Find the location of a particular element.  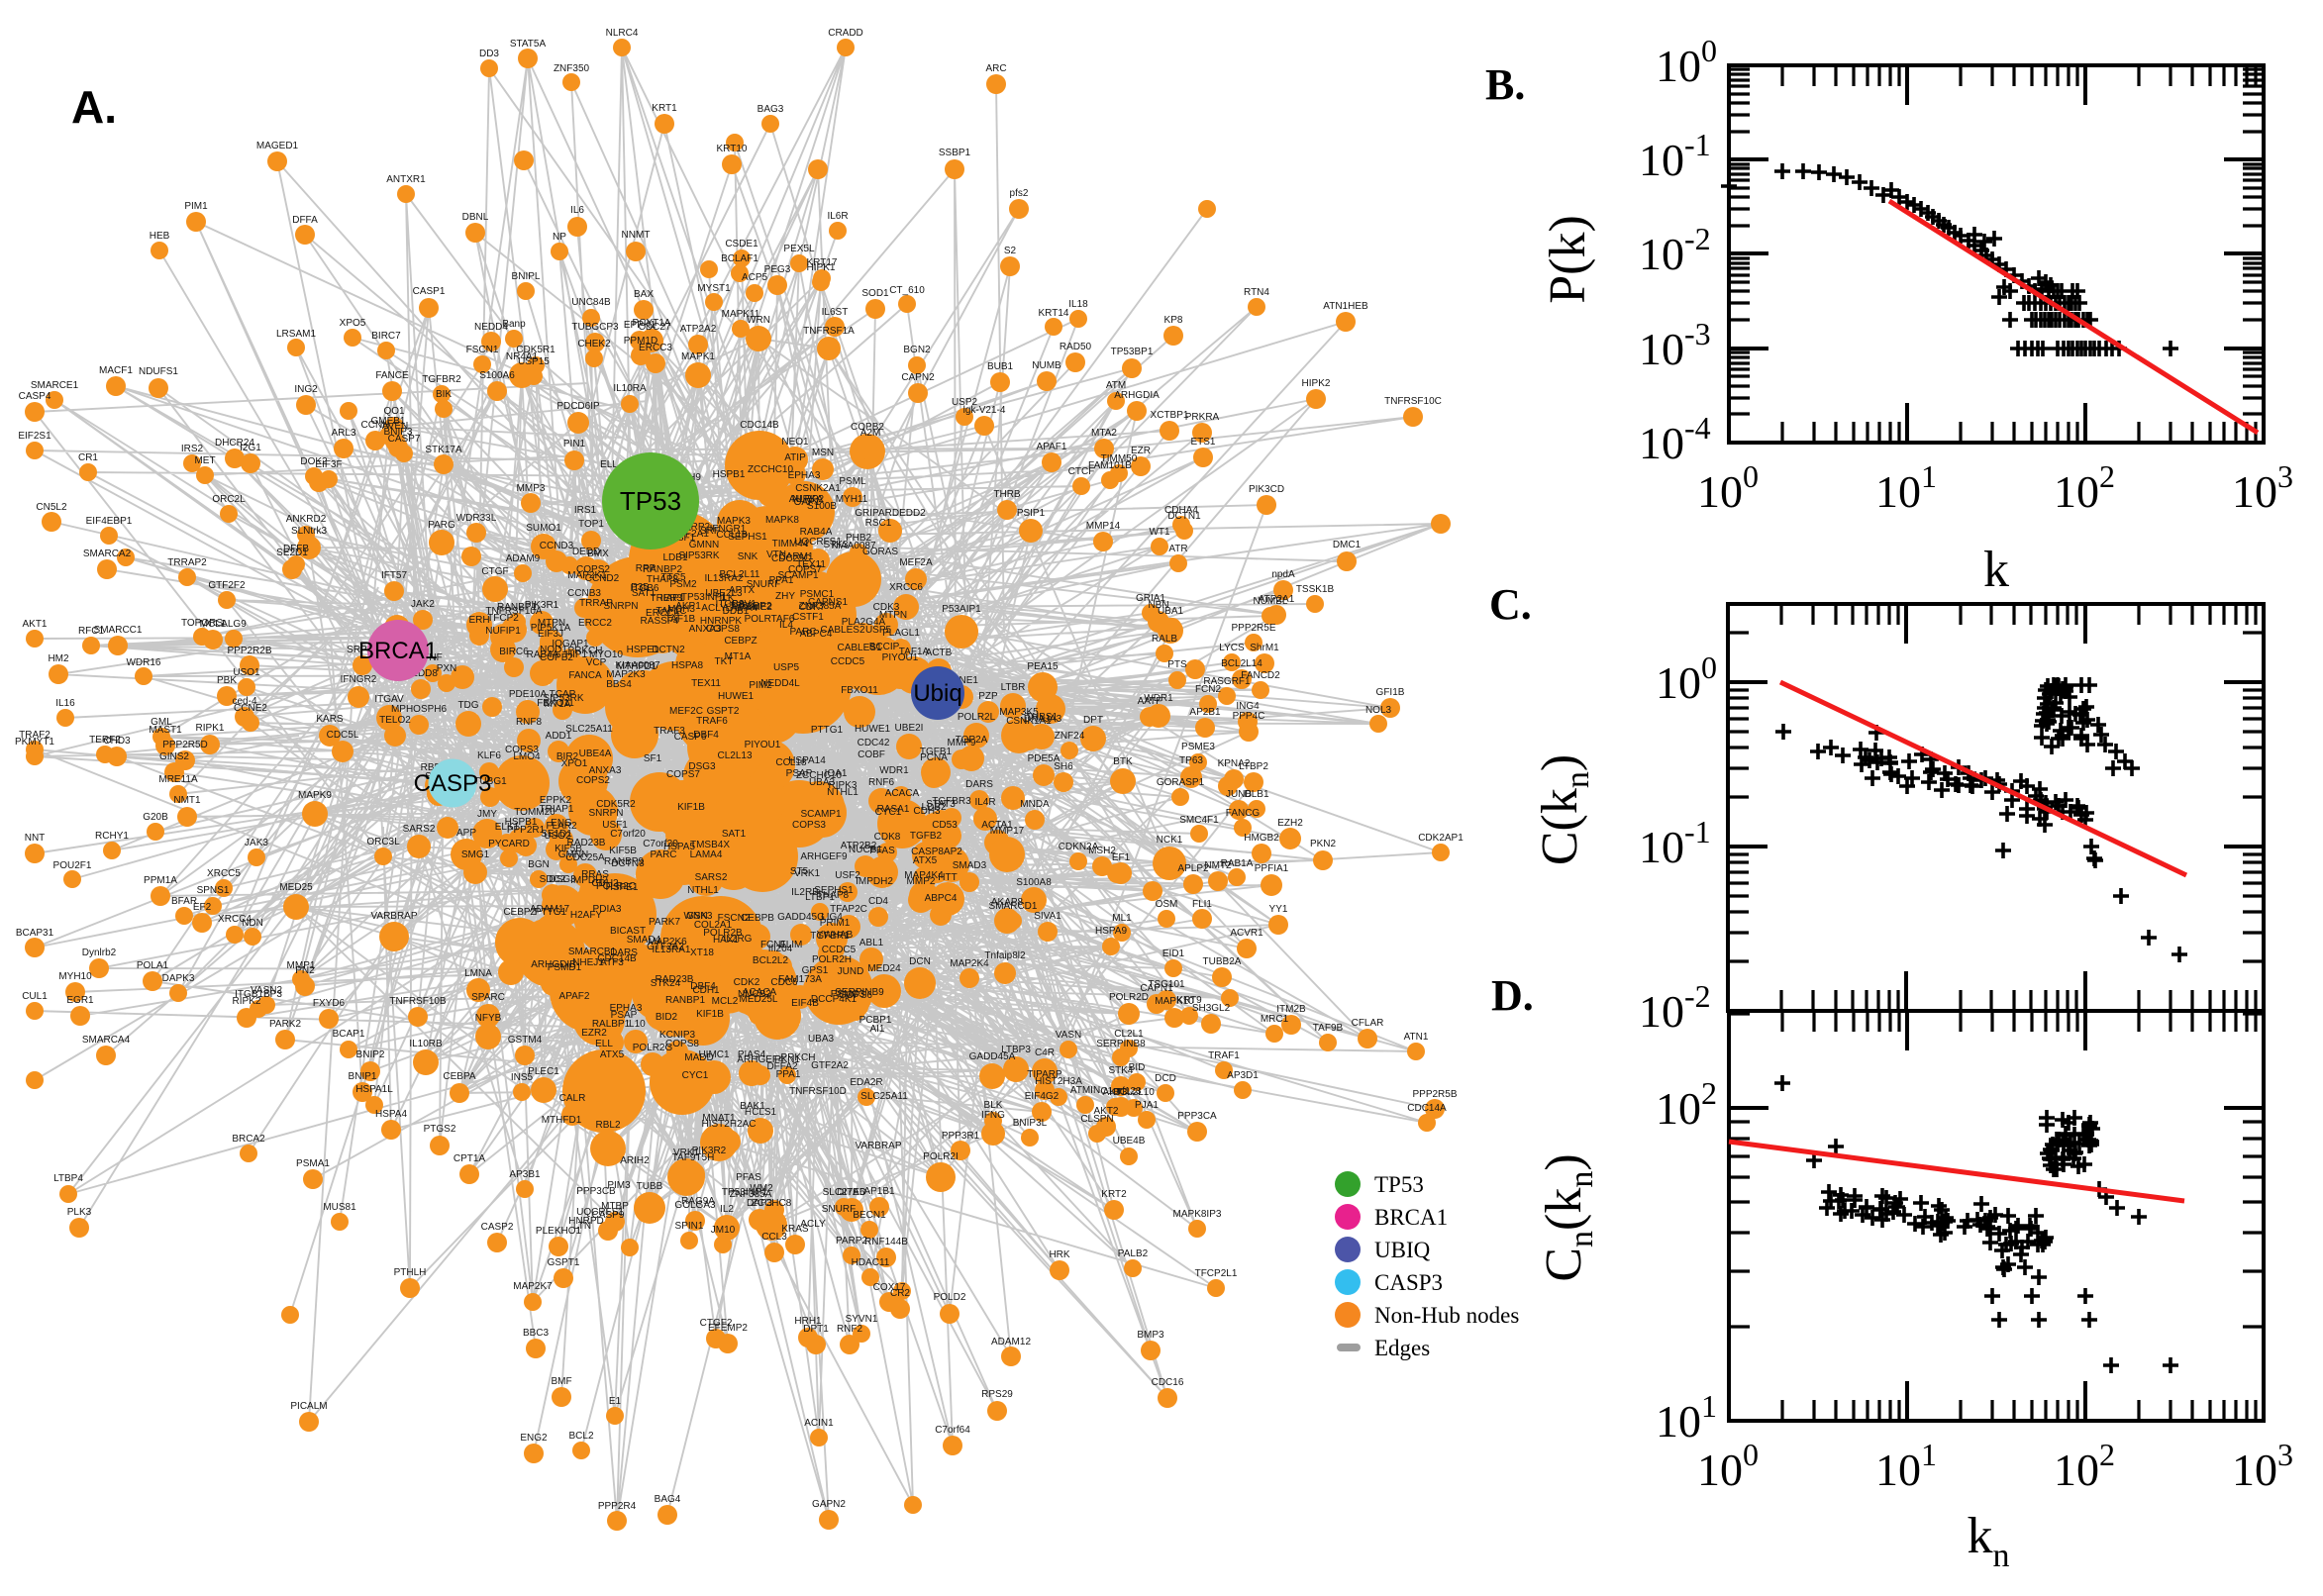

svg-text: PPA1 is located at coordinates (781, 580).